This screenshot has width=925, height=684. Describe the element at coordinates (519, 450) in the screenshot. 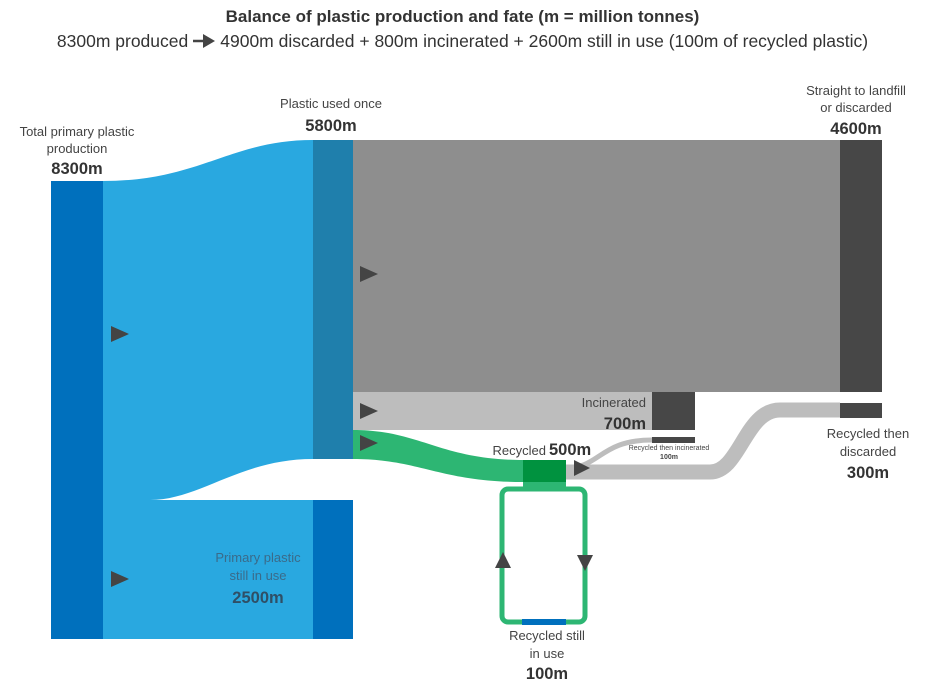

I see `label-recycled: Recycled` at that location.